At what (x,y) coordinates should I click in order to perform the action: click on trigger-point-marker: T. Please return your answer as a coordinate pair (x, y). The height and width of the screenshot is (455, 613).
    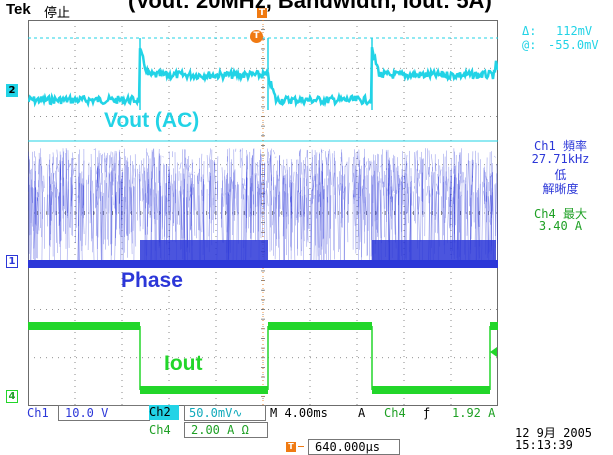
    Looking at the image, I should click on (256, 36).